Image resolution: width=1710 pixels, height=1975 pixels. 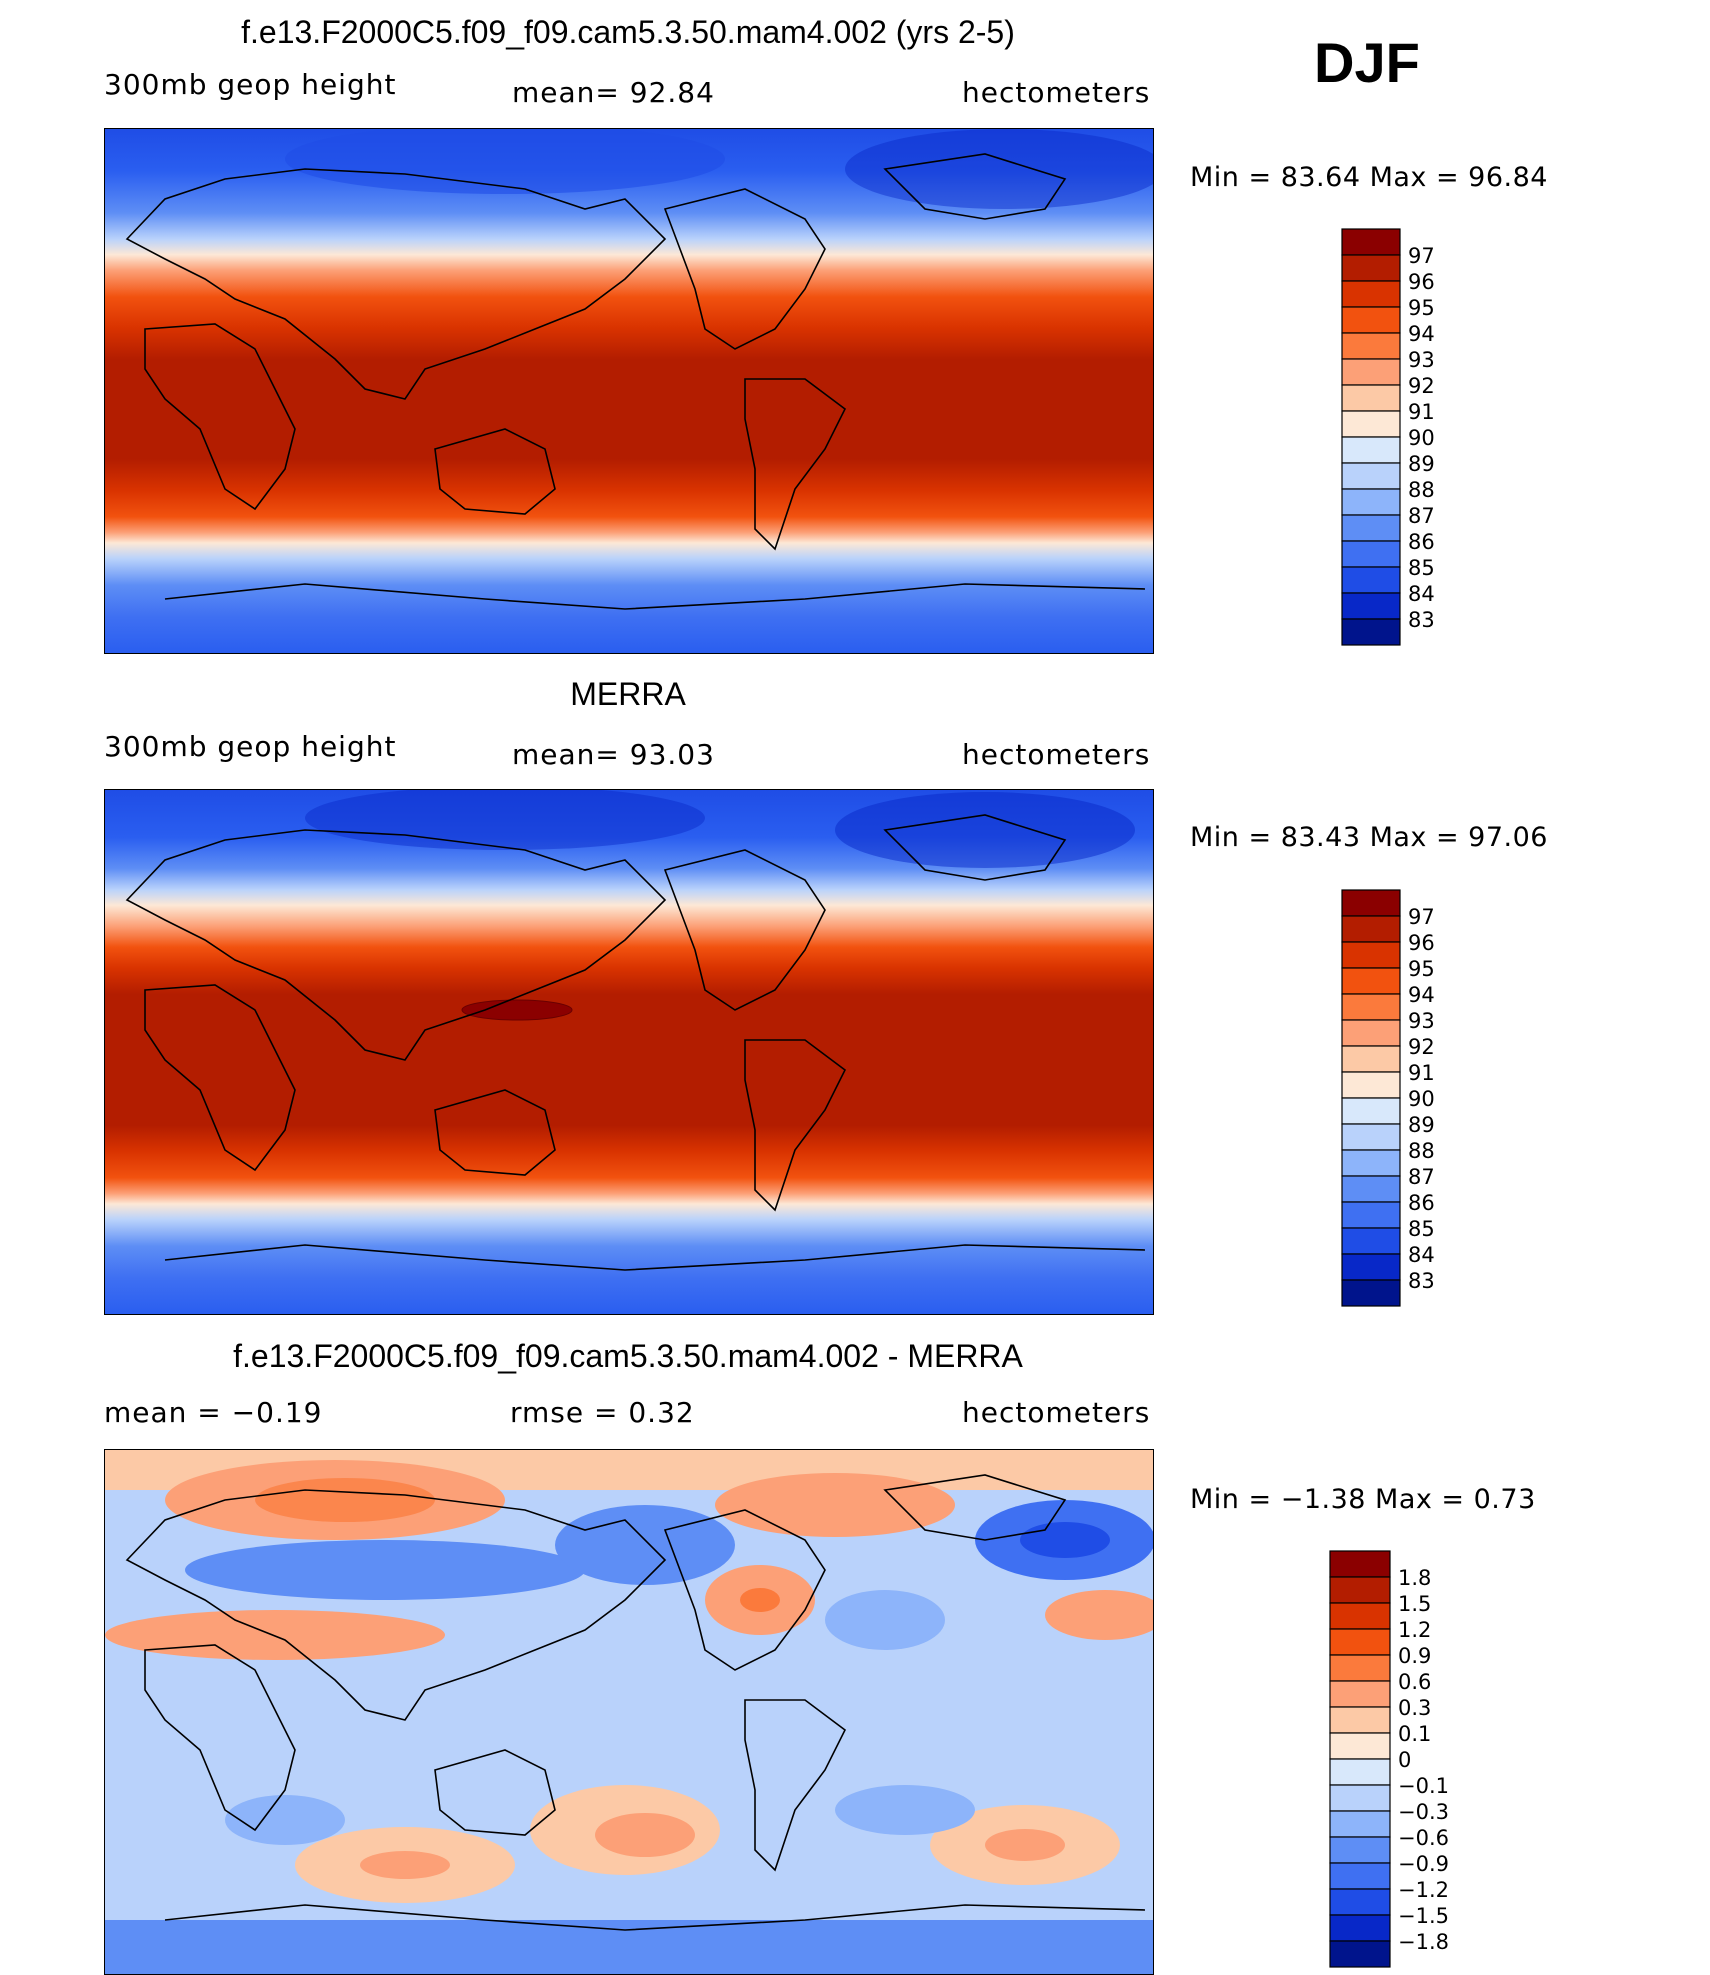 What do you see at coordinates (1421, 412) in the screenshot?
I see `colorbar-tick-label: 91` at bounding box center [1421, 412].